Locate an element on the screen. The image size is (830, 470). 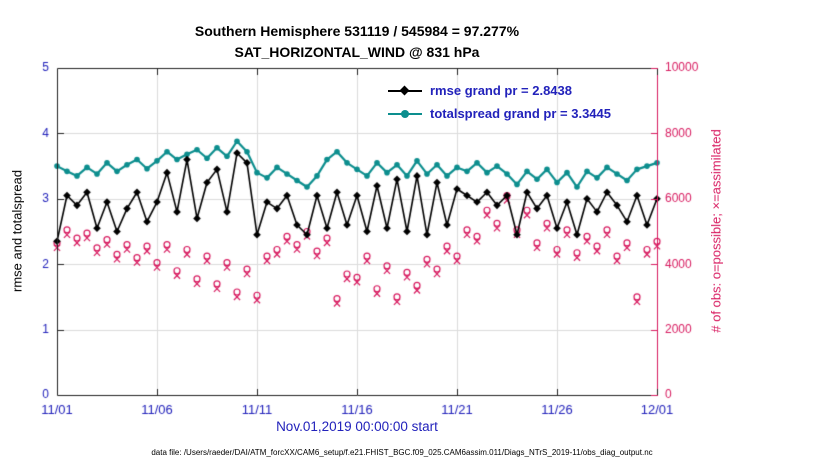
rmse-swatch is located at coordinates (405, 91).